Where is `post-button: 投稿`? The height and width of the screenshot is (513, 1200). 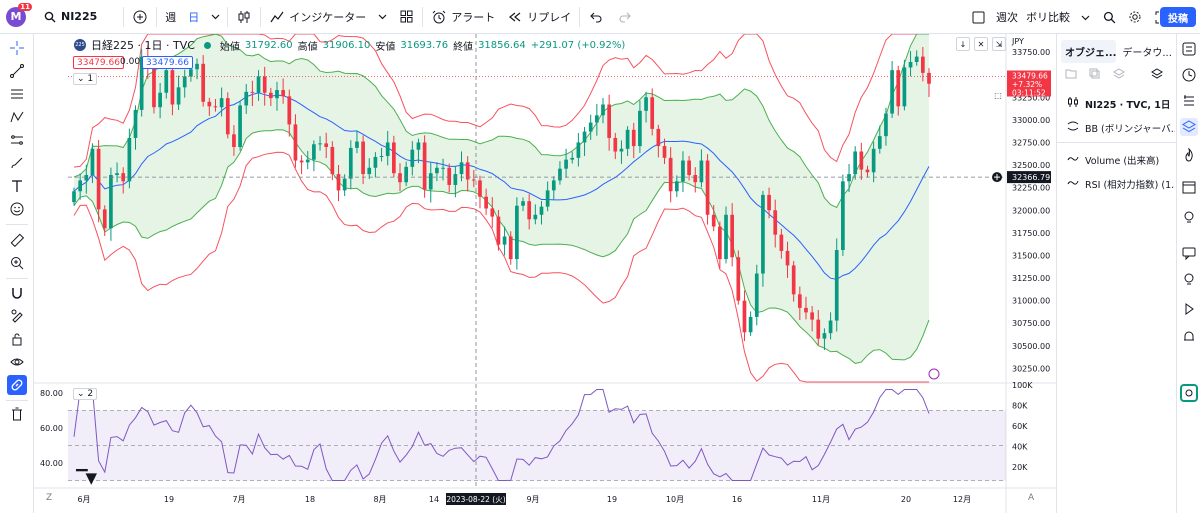 post-button: 投稿 is located at coordinates (1178, 17).